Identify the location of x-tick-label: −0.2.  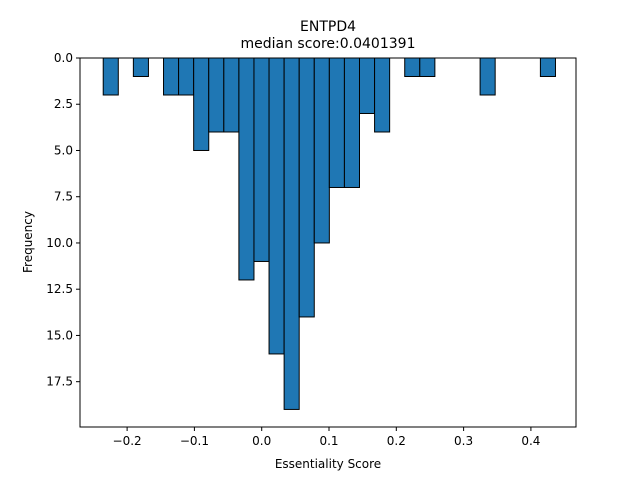
(127, 441).